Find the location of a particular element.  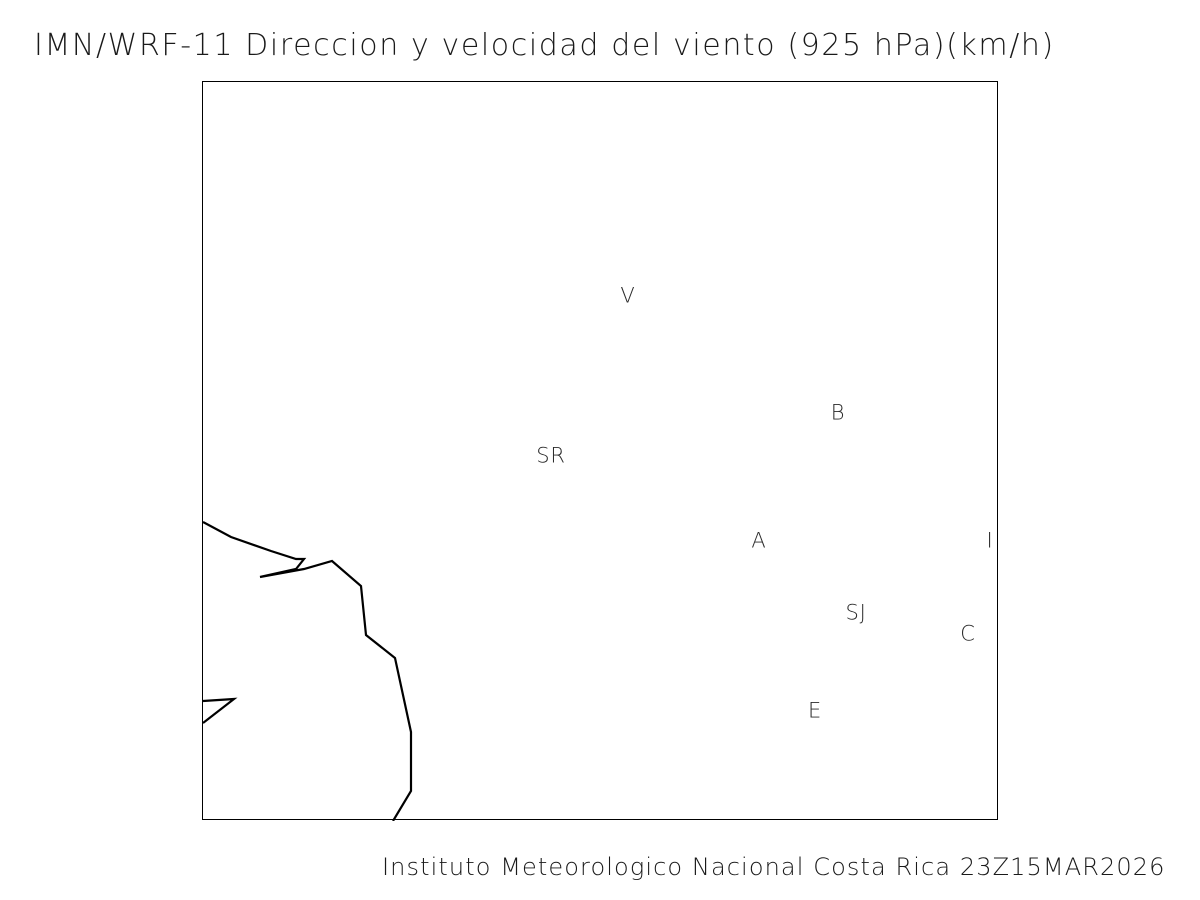

coastline-group is located at coordinates (308, 671).